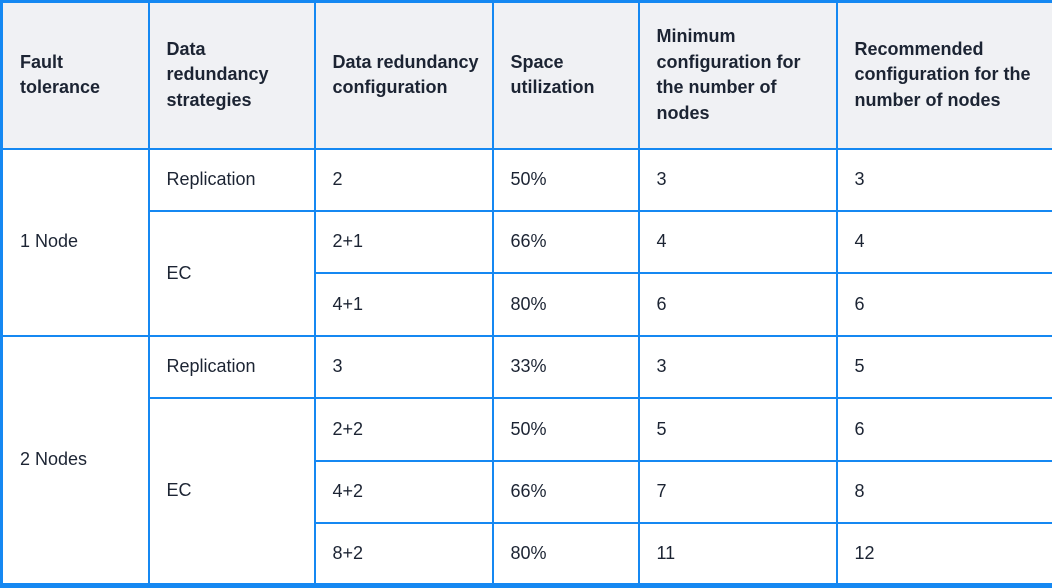 The width and height of the screenshot is (1052, 588). Describe the element at coordinates (943, 492) in the screenshot. I see `cell-rec-nodes: 8` at that location.